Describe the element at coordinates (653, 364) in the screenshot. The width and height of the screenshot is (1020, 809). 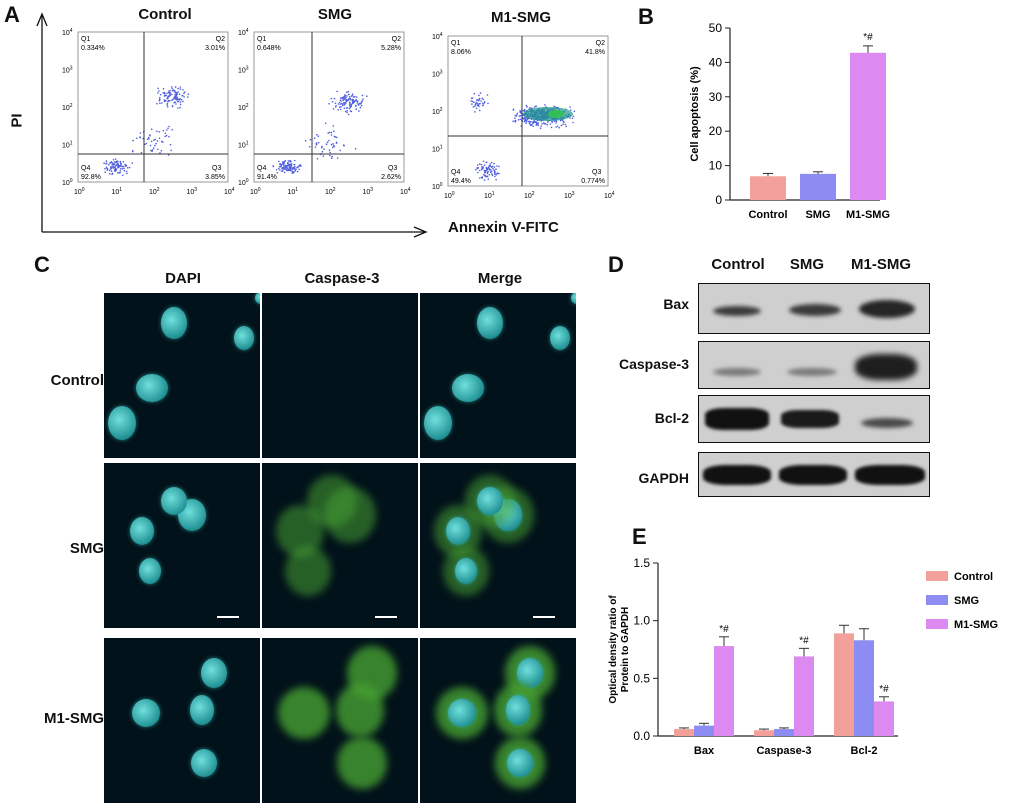
I see `wb-row-caspase3: Caspase-3` at that location.